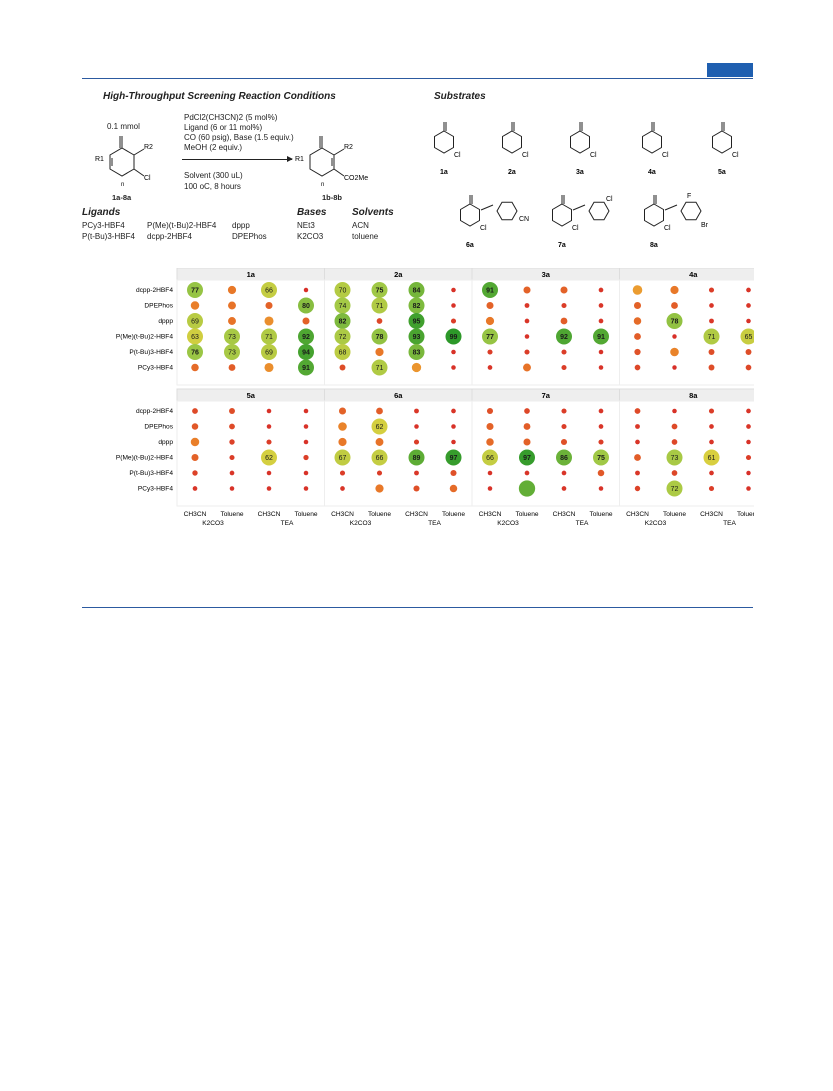 This screenshot has width=833, height=1091. Describe the element at coordinates (686, 274) in the screenshot. I see `panel-header` at that location.